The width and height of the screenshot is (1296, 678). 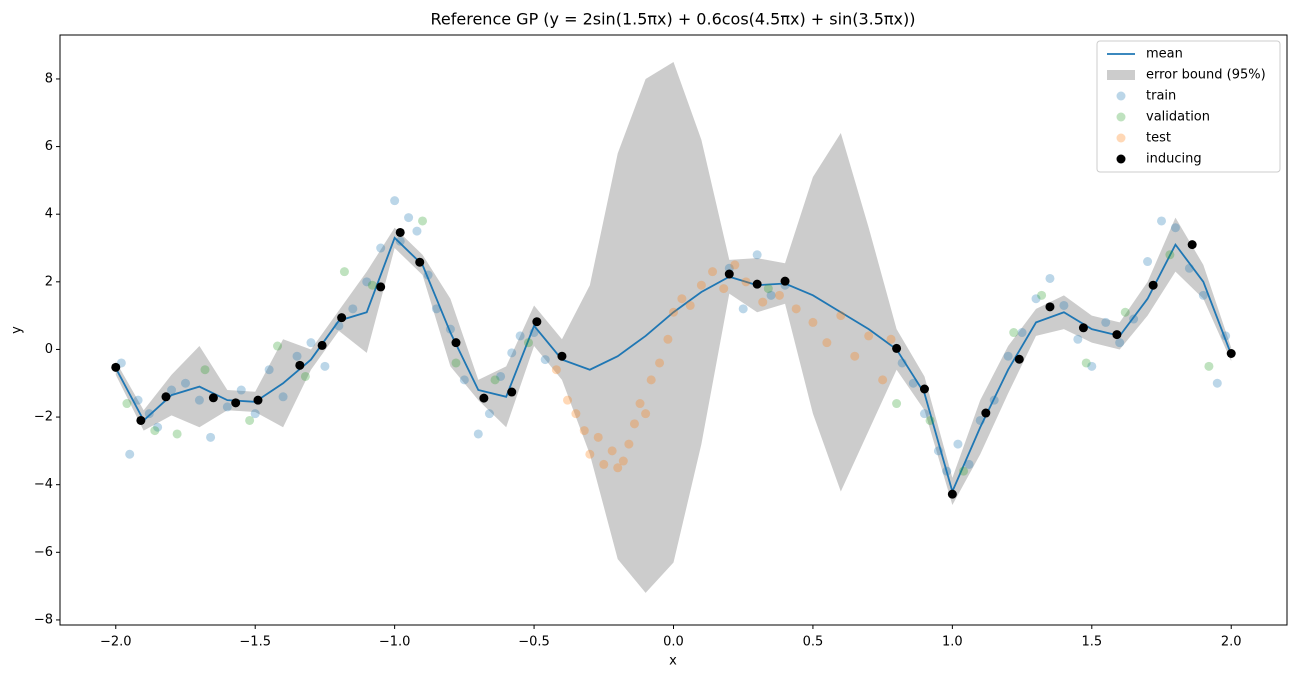 I want to click on legend-label: train, so click(x=1161, y=96).